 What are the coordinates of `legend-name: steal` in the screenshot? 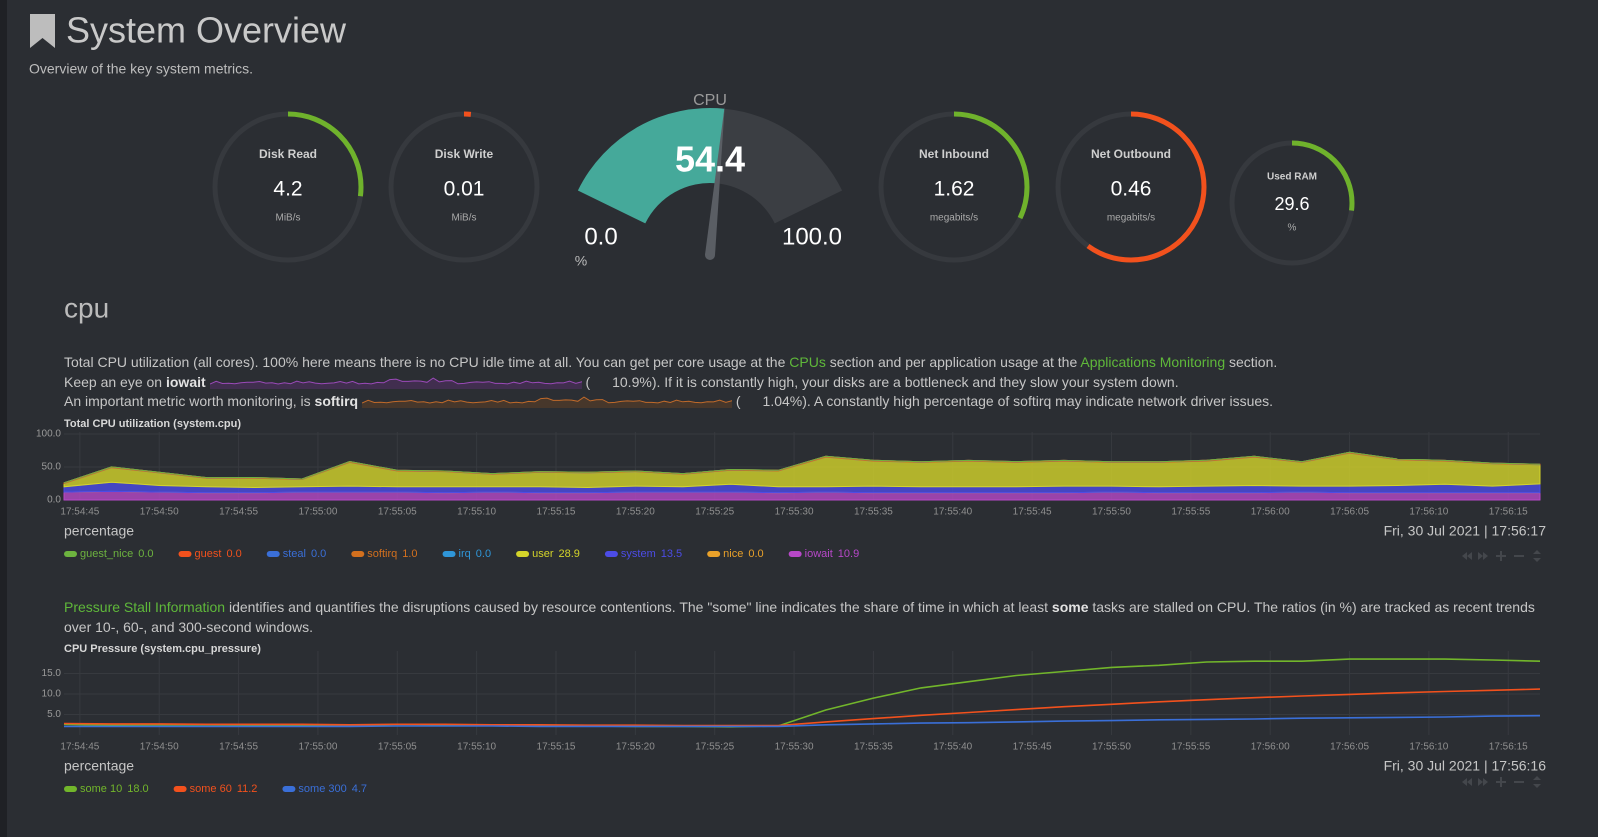 It's located at (294, 554).